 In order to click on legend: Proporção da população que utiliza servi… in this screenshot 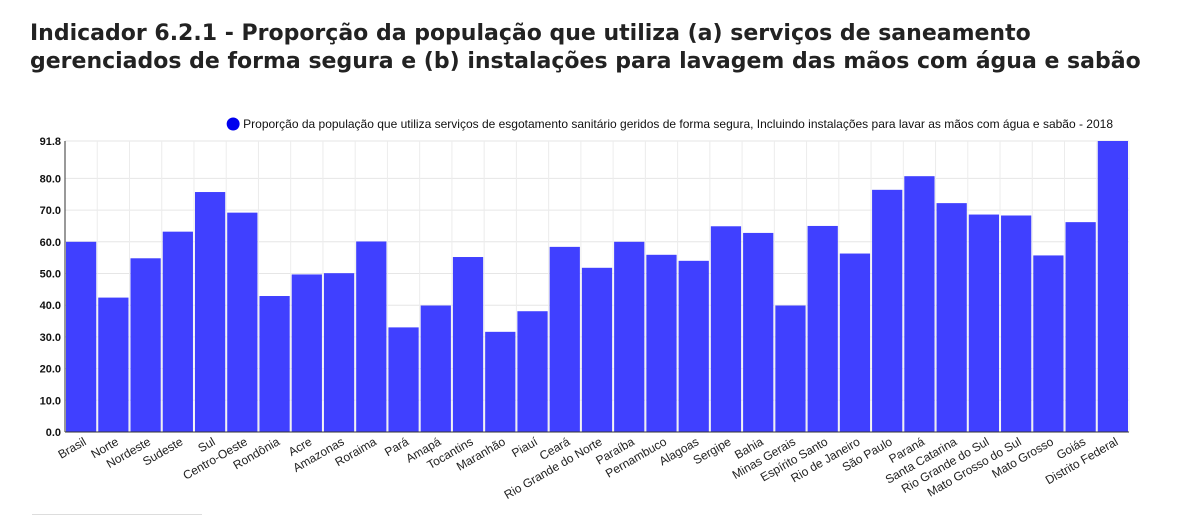, I will do `click(669, 124)`.